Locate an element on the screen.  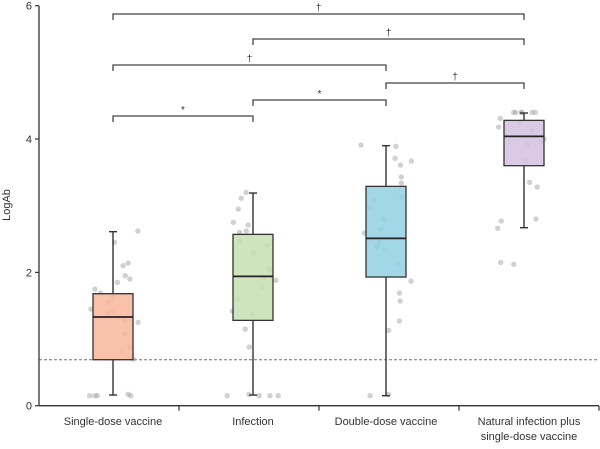
y-tick-label: 2 is located at coordinates (29, 273).